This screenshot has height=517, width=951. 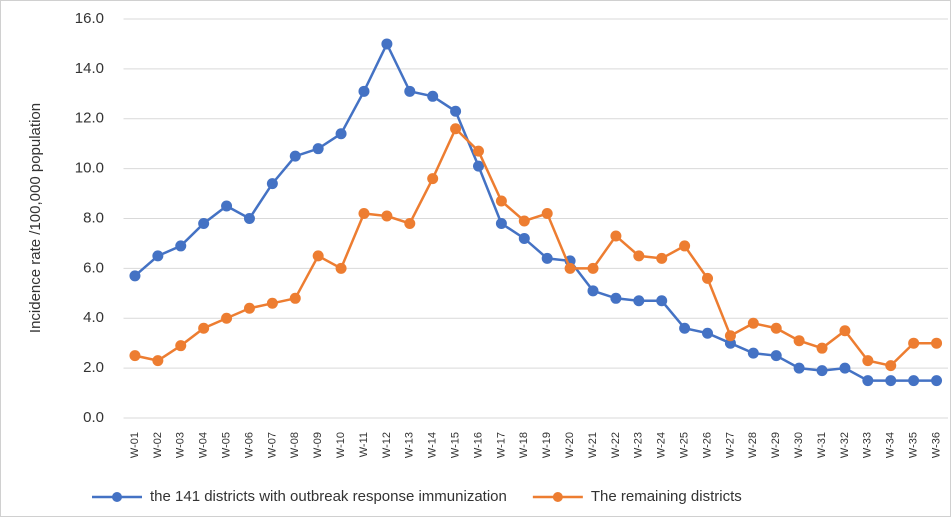 What do you see at coordinates (89, 68) in the screenshot?
I see `y-tick-label: 14.0` at bounding box center [89, 68].